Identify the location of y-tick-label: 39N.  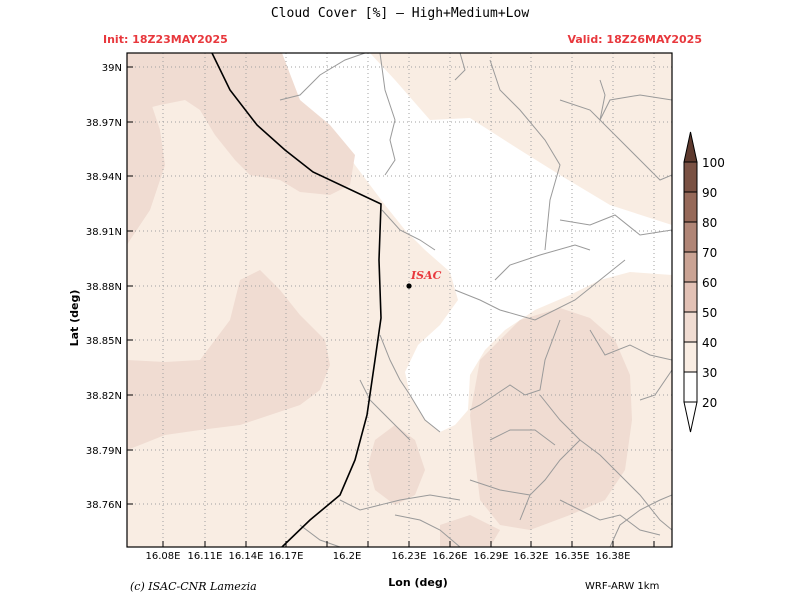
(112, 68).